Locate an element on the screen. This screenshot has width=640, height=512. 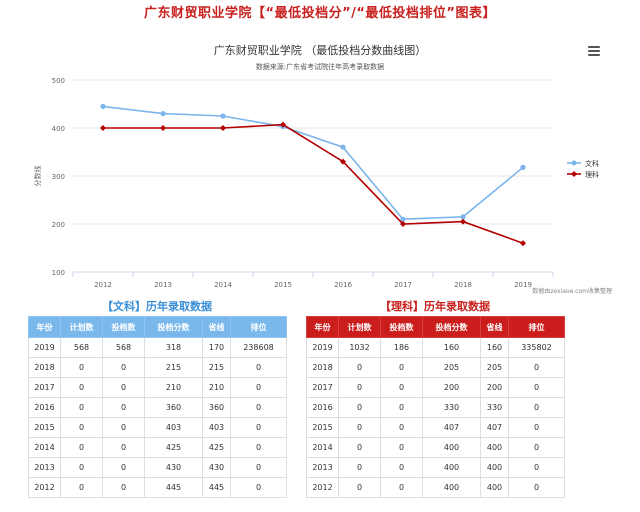
page-title: 广东财贸职业学院【“最低投档分”/“最低投档排位”图表】 is located at coordinates (320, 13).